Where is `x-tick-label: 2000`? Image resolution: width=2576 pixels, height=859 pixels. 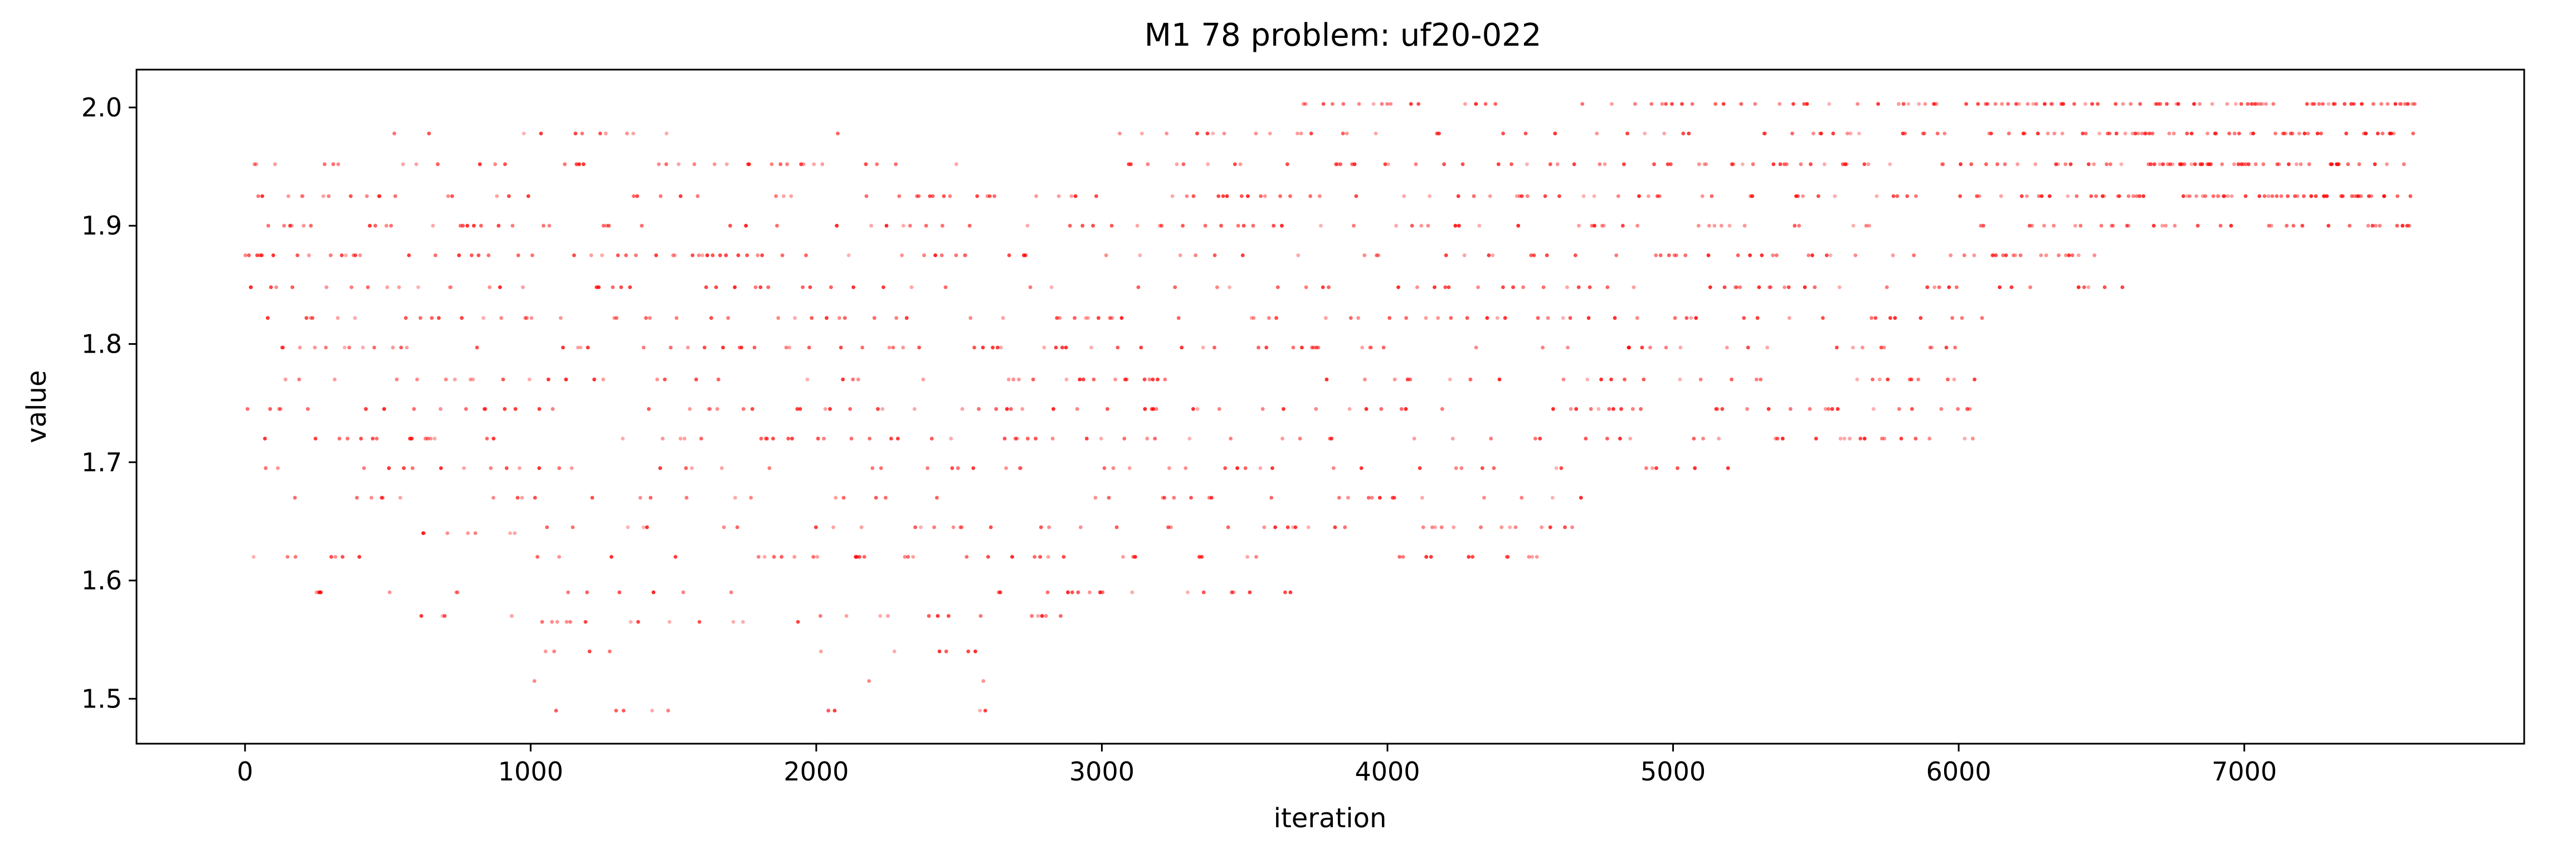 x-tick-label: 2000 is located at coordinates (816, 771).